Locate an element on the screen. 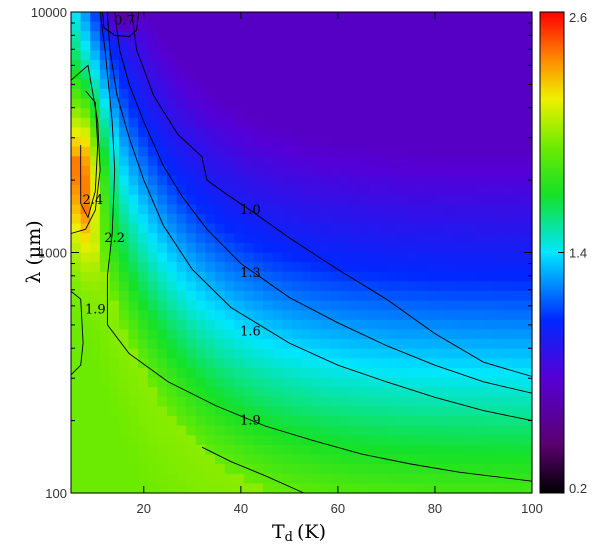 The image size is (600, 548). colorbar-tick-label: 1.4 is located at coordinates (578, 253).